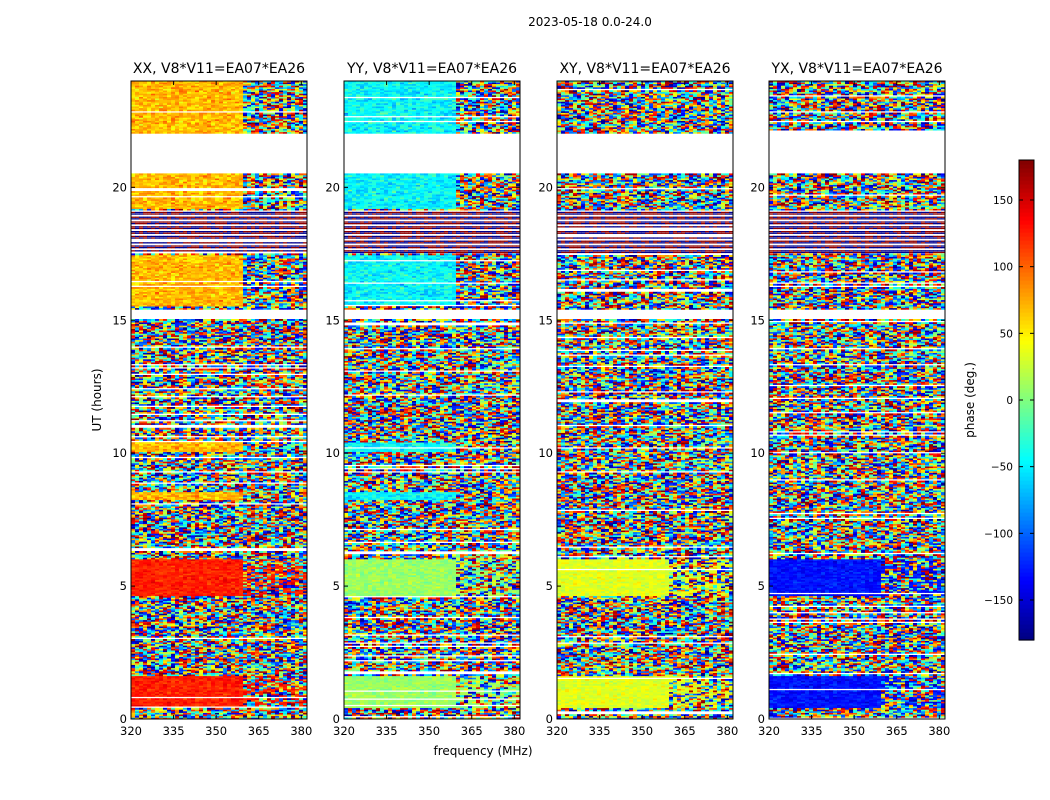 Image resolution: width=1050 pixels, height=800 pixels. What do you see at coordinates (219, 69) in the screenshot?
I see `panel-title: XX, V8*V11=EA07*EA26` at bounding box center [219, 69].